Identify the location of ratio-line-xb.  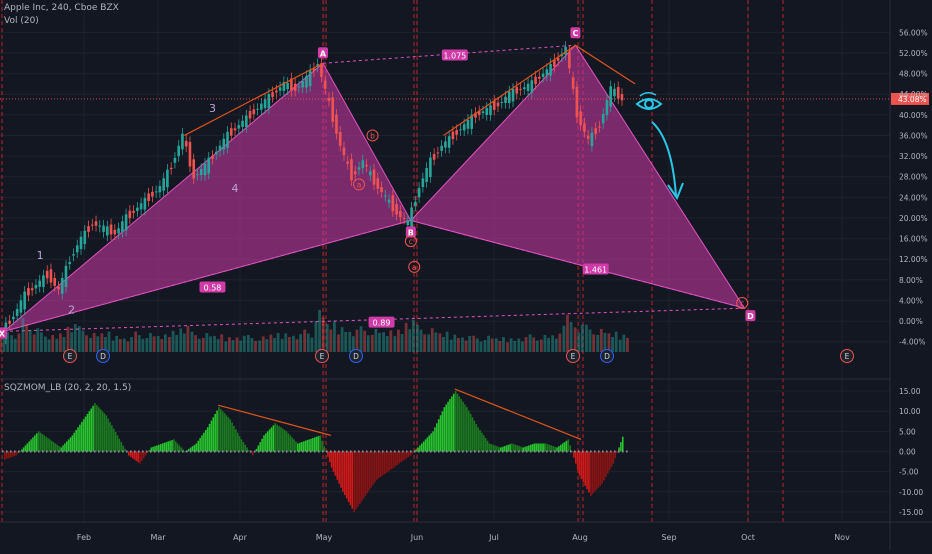
(207, 276).